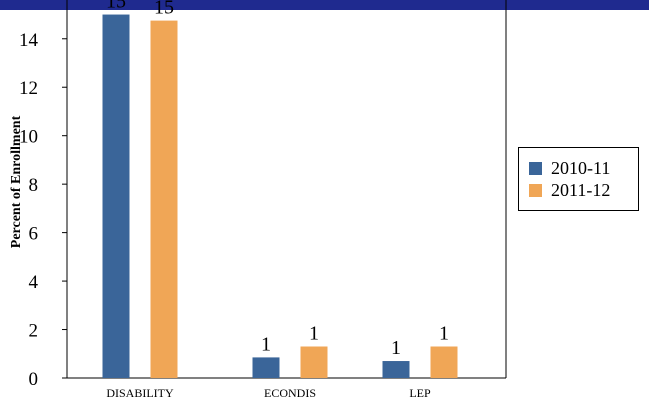 Image resolution: width=649 pixels, height=402 pixels. I want to click on data-label-lep-2010-11: 1, so click(396, 348).